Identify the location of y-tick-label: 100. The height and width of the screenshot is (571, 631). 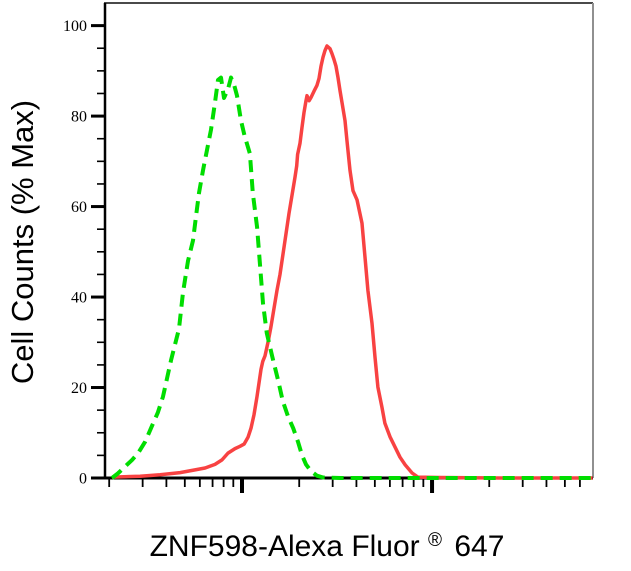
(75, 26).